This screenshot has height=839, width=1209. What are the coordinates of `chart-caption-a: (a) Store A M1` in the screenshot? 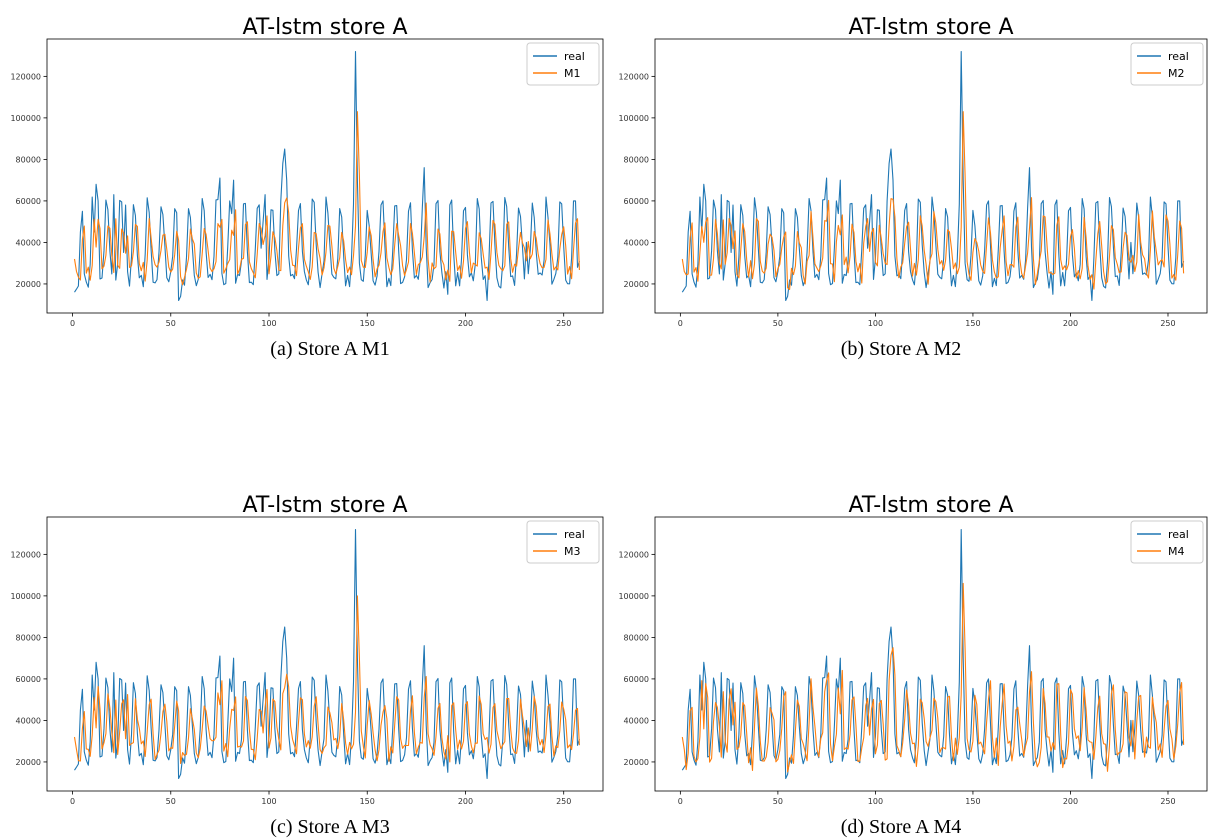 It's located at (330, 349).